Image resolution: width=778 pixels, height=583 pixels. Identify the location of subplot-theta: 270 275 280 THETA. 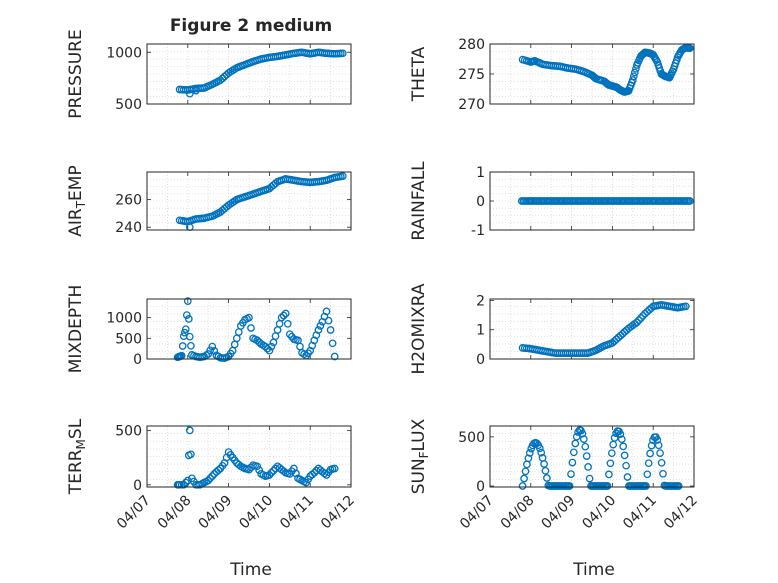
(552, 75).